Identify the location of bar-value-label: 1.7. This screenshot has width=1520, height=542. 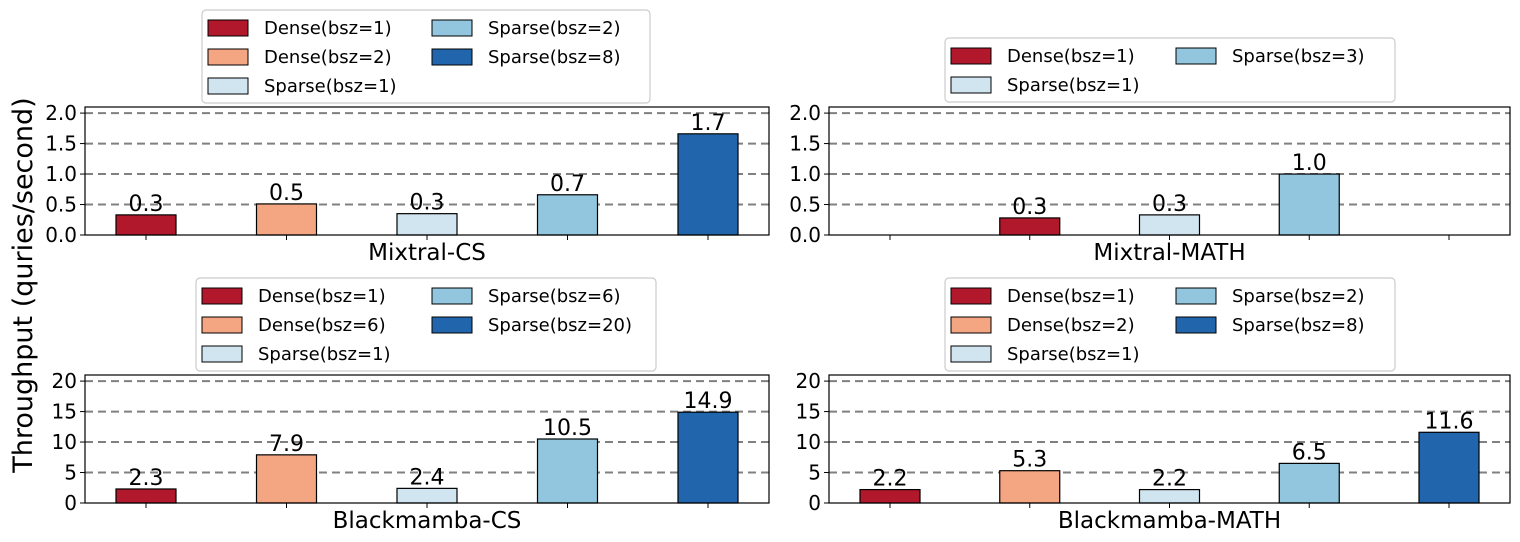
(708, 123).